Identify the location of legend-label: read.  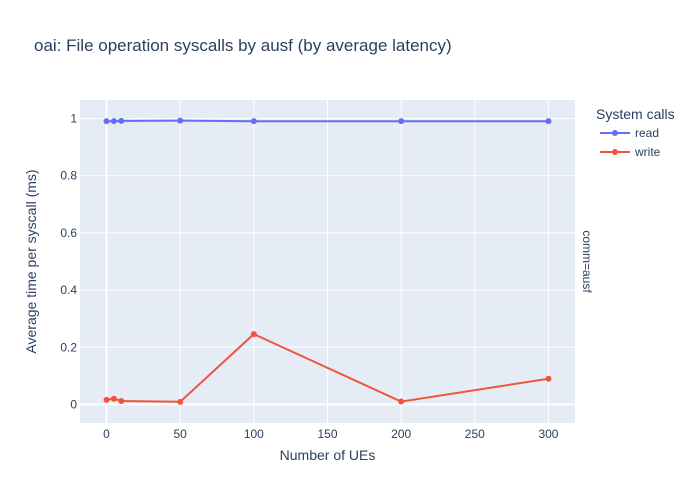
(647, 133).